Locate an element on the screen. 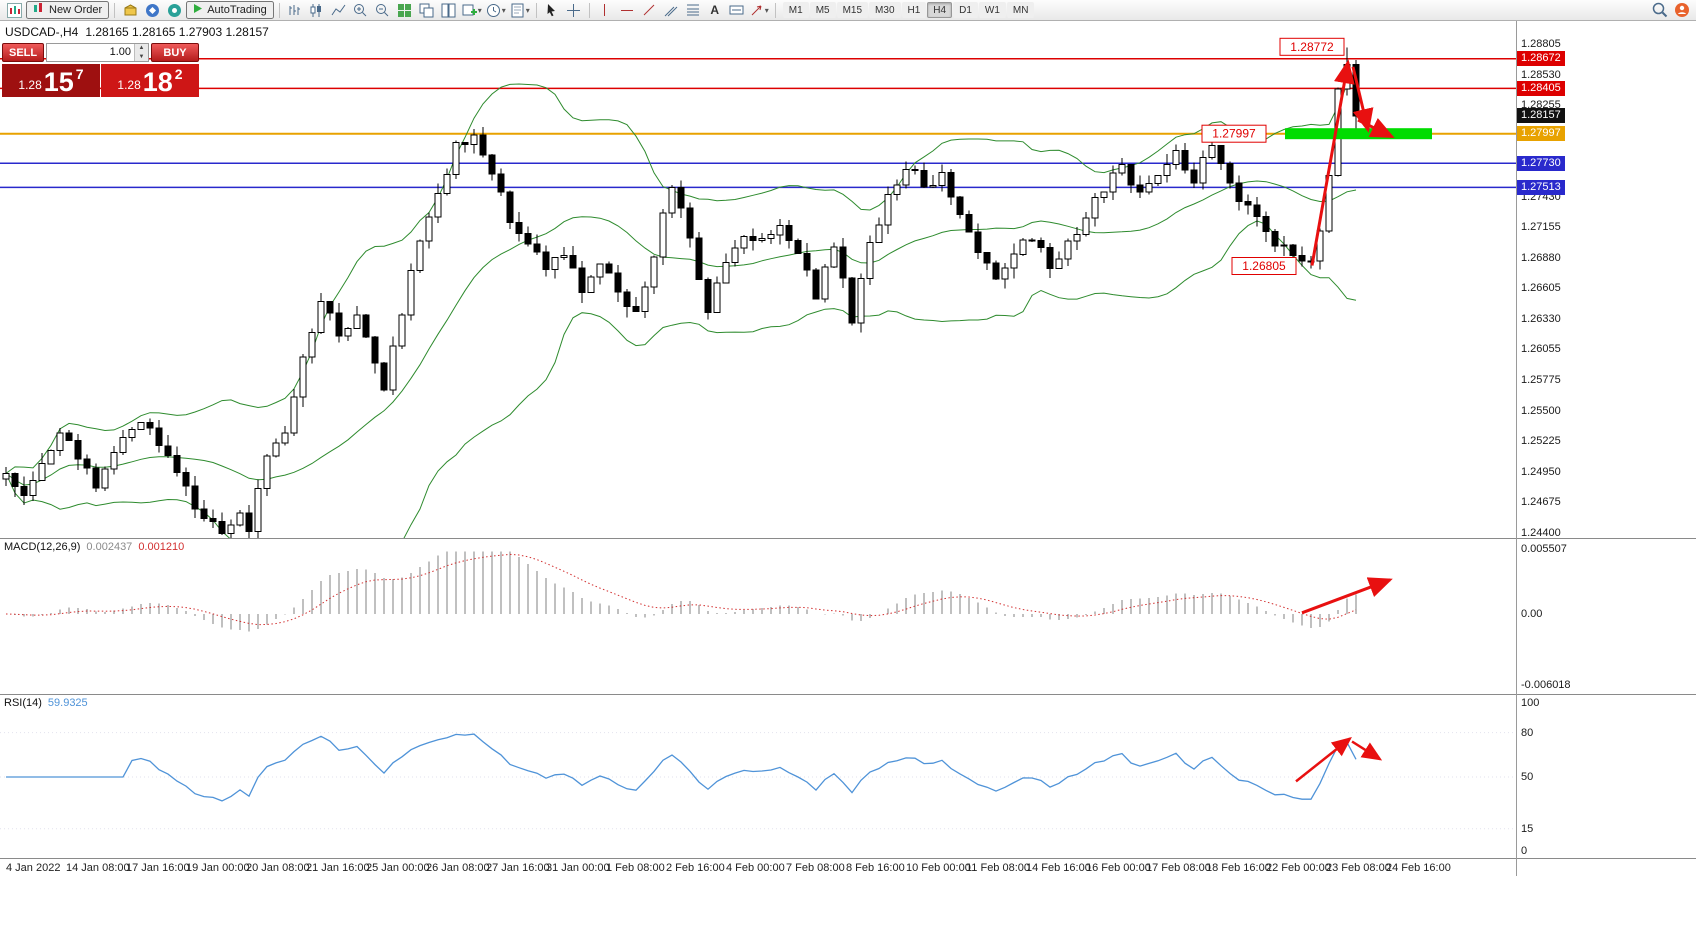  timeframe-m30: M30 is located at coordinates (885, 10).